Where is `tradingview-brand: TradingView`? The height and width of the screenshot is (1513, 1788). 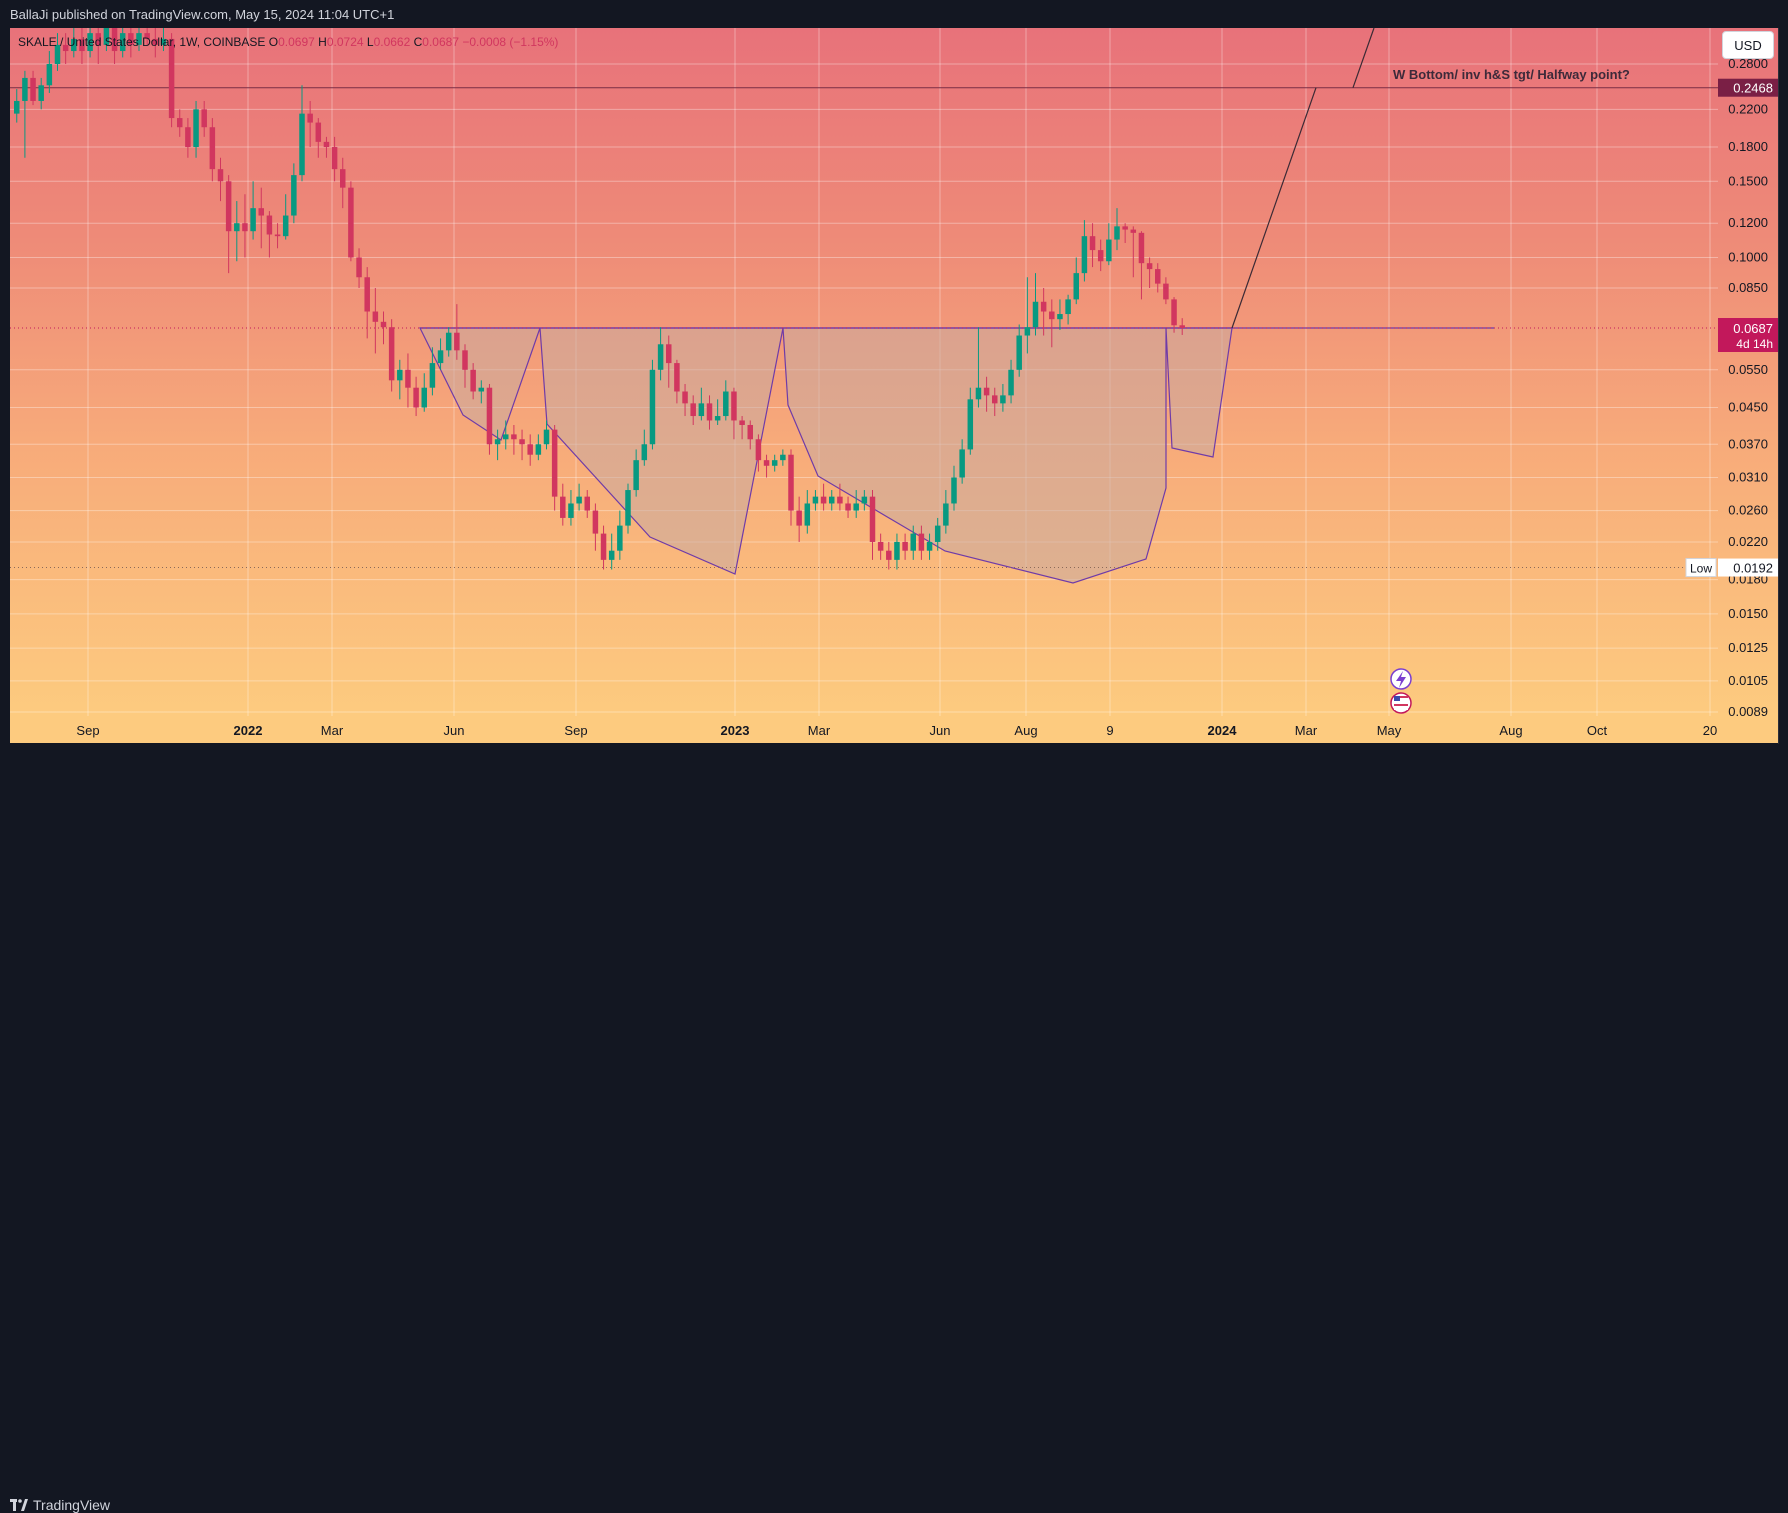 tradingview-brand: TradingView is located at coordinates (72, 1505).